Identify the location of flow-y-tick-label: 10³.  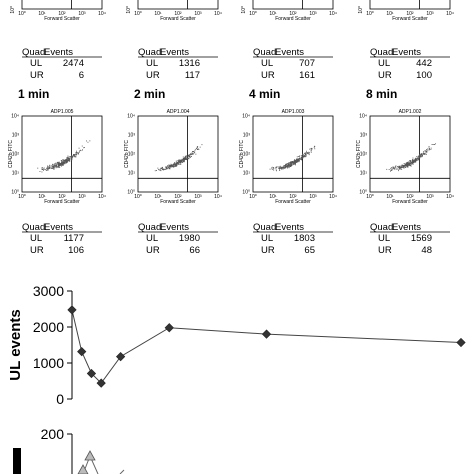
(247, 136).